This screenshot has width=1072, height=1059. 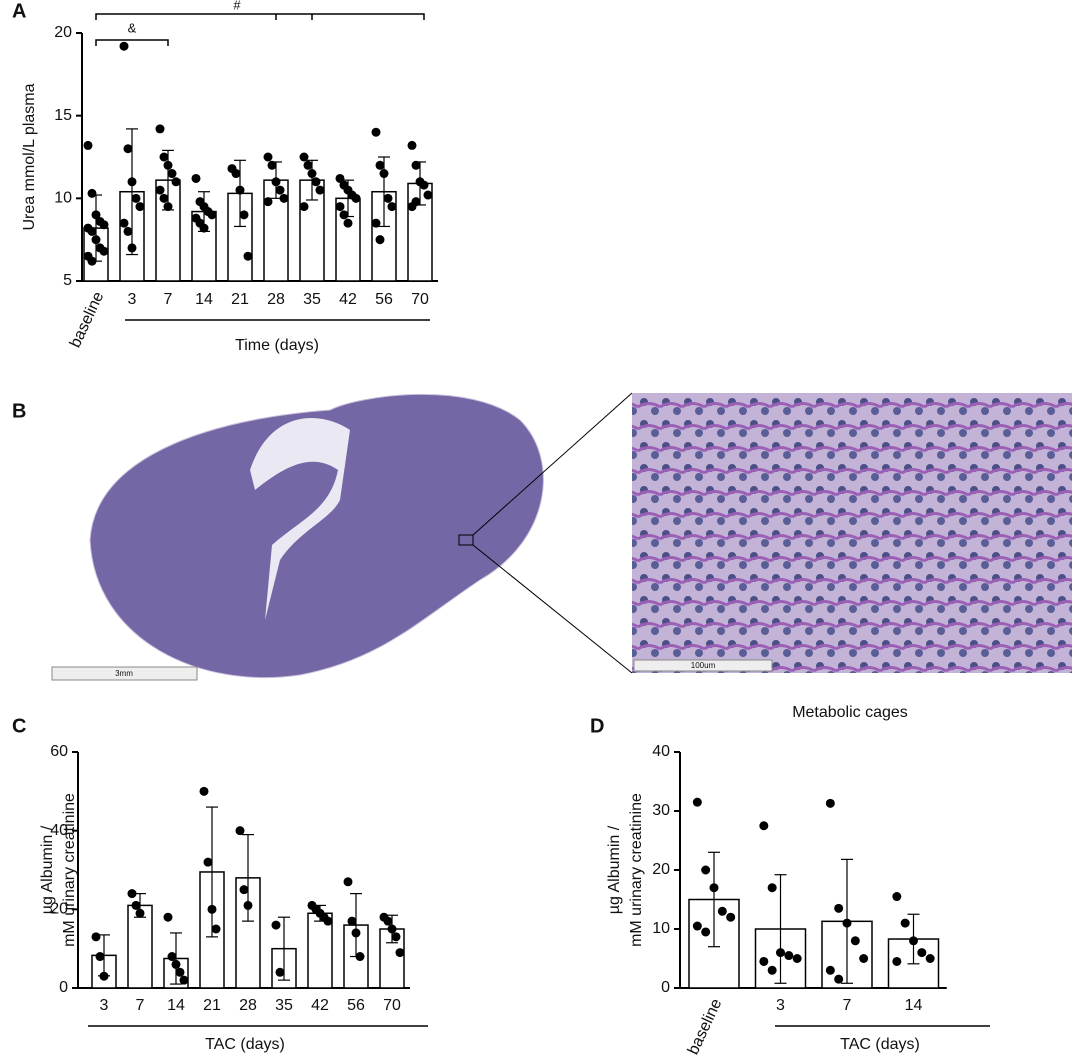 I want to click on y-axis-label: mM urinary creatinine, so click(x=636, y=870).